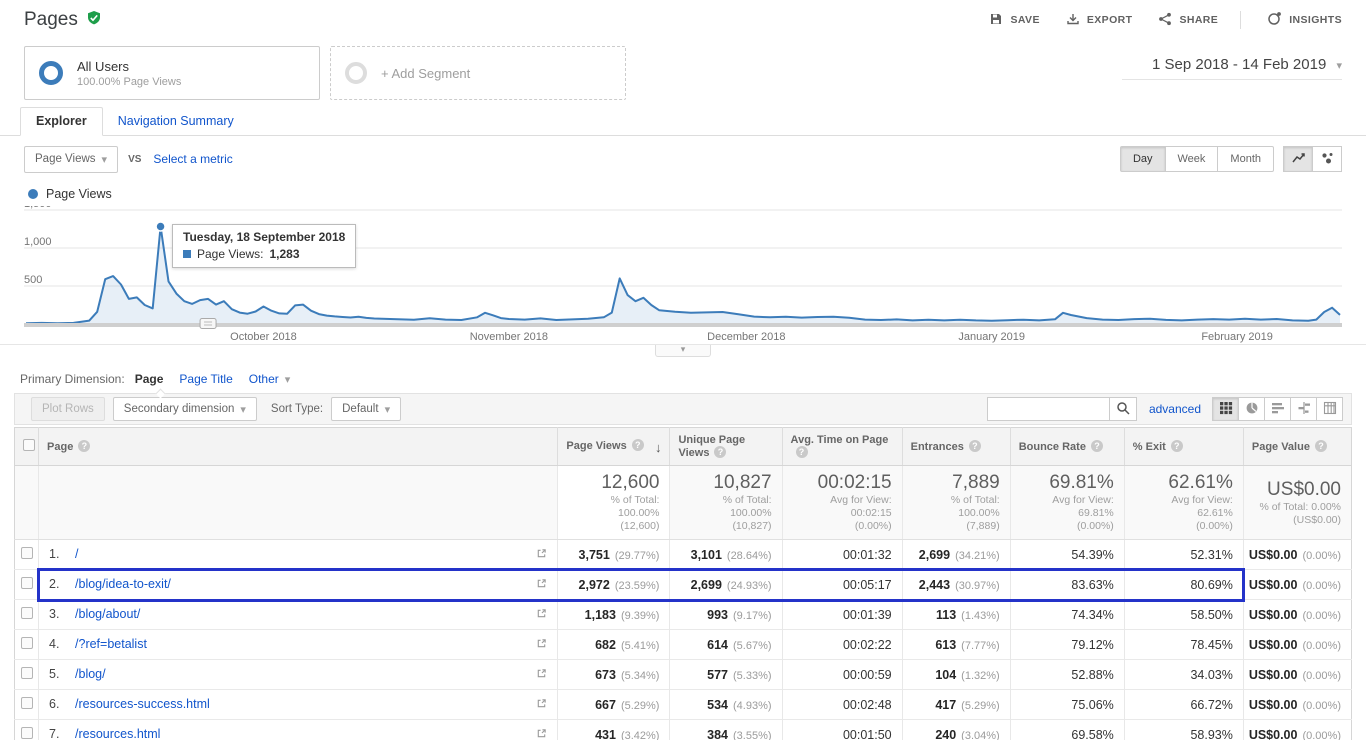 Image resolution: width=1366 pixels, height=740 pixels. What do you see at coordinates (1297, 446) in the screenshot?
I see `column-header-page-value: Page Value` at bounding box center [1297, 446].